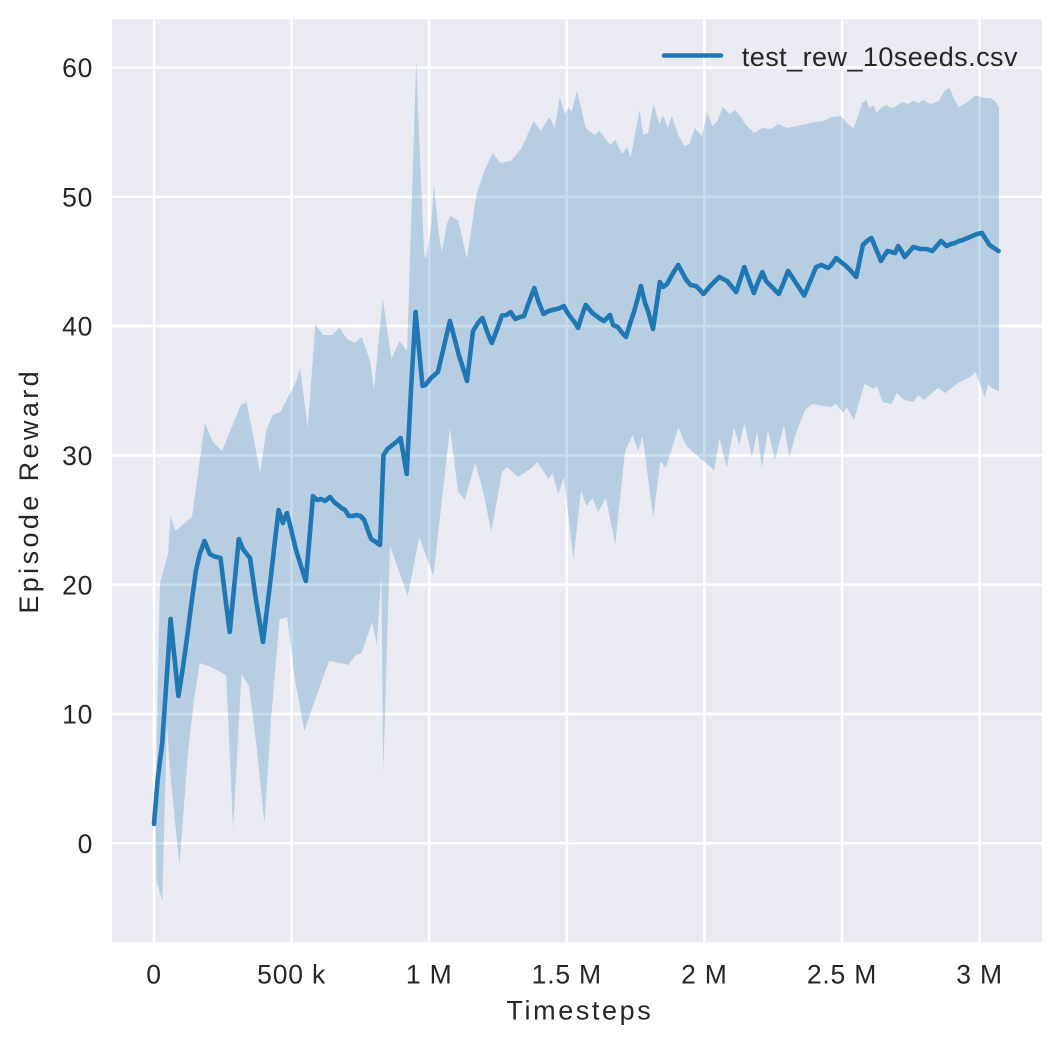 This screenshot has height=1050, width=1061. Describe the element at coordinates (567, 974) in the screenshot. I see `svg-text: 1.5 M` at that location.